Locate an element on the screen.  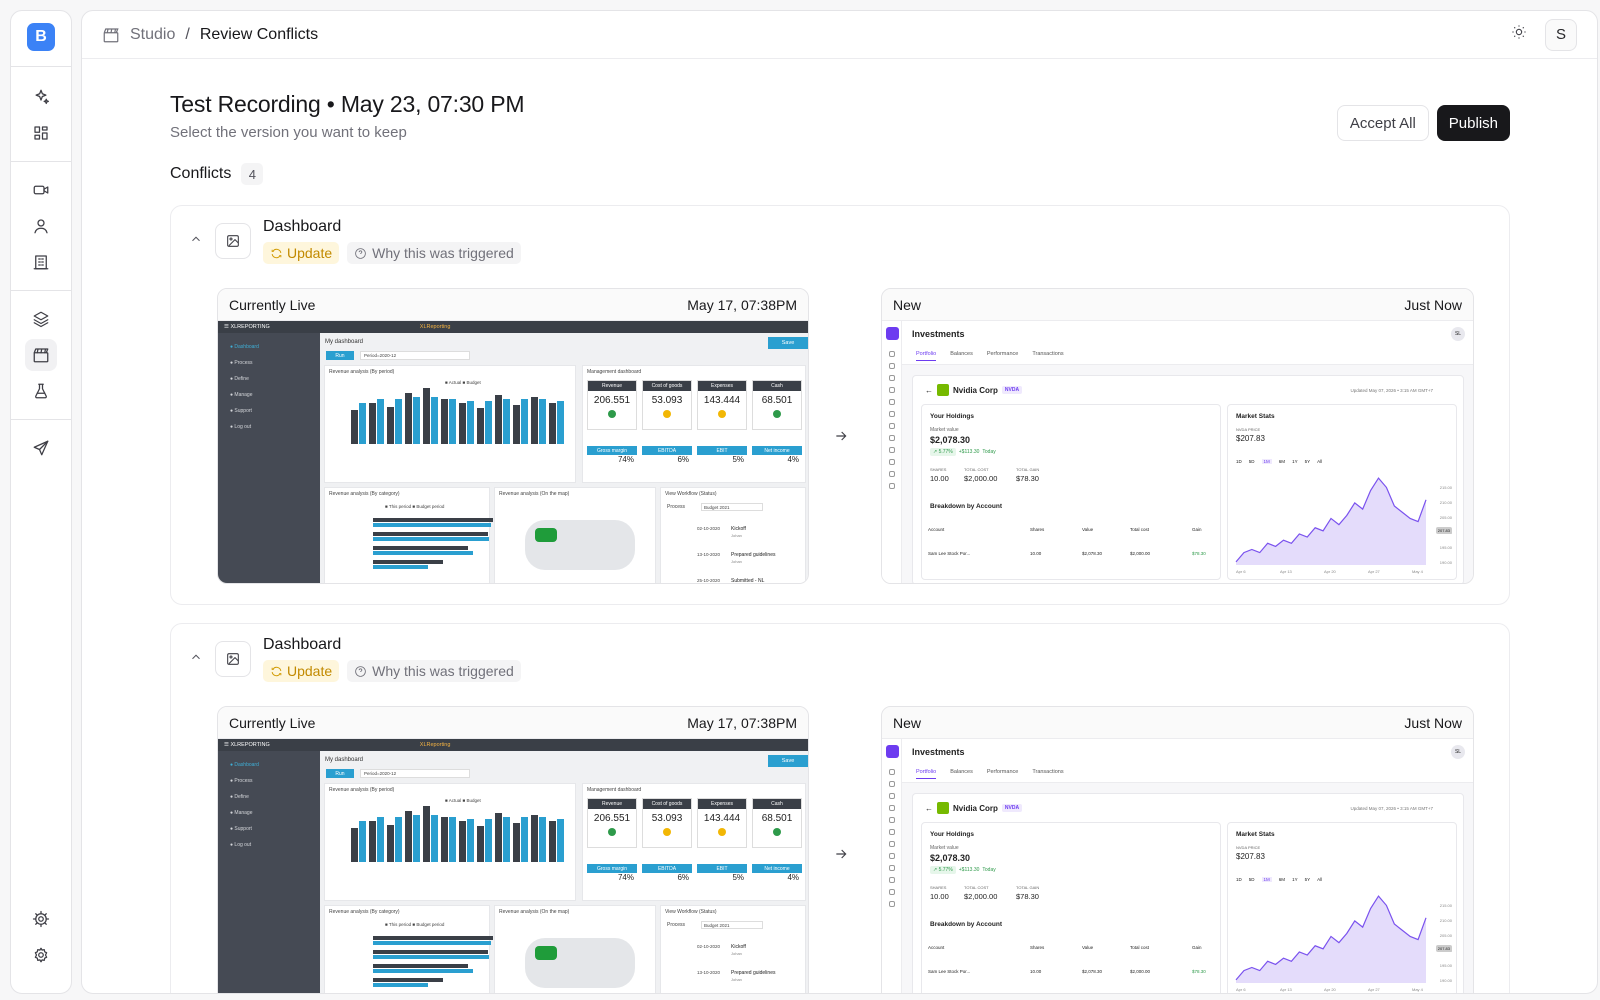
inv-range-tab: 5D is located at coordinates (1251, 461).